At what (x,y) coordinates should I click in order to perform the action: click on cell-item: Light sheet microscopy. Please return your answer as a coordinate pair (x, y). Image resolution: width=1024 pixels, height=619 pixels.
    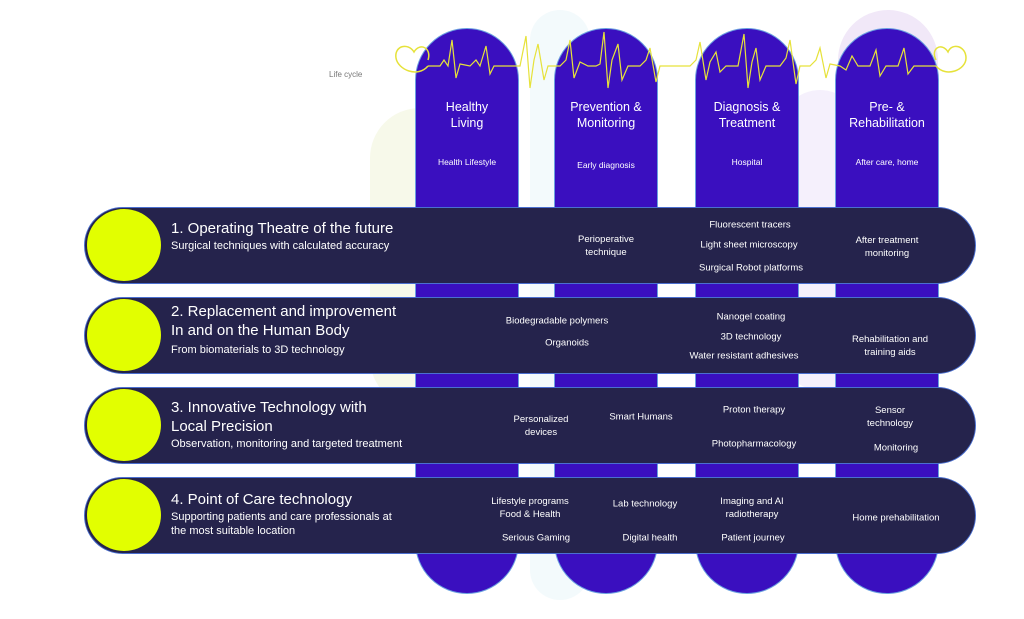
    Looking at the image, I should click on (749, 245).